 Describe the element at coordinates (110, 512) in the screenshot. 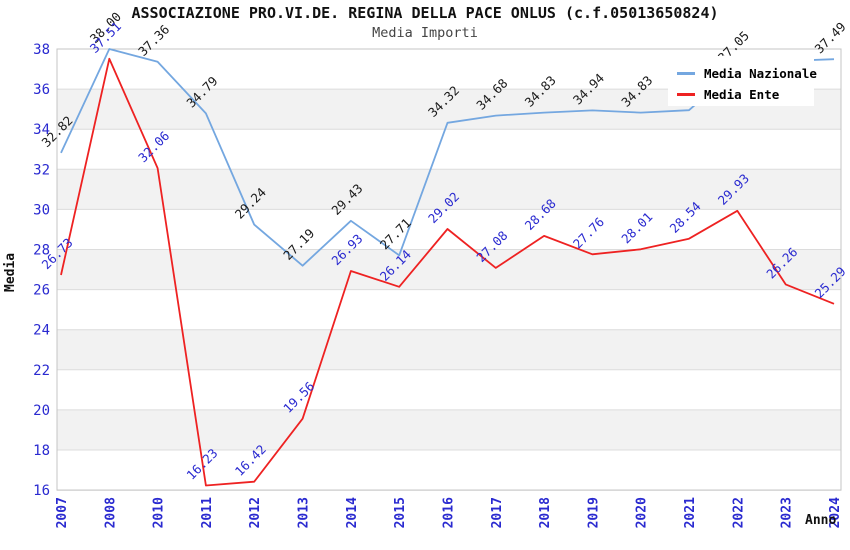

I see `x-tick-label: 2008` at that location.